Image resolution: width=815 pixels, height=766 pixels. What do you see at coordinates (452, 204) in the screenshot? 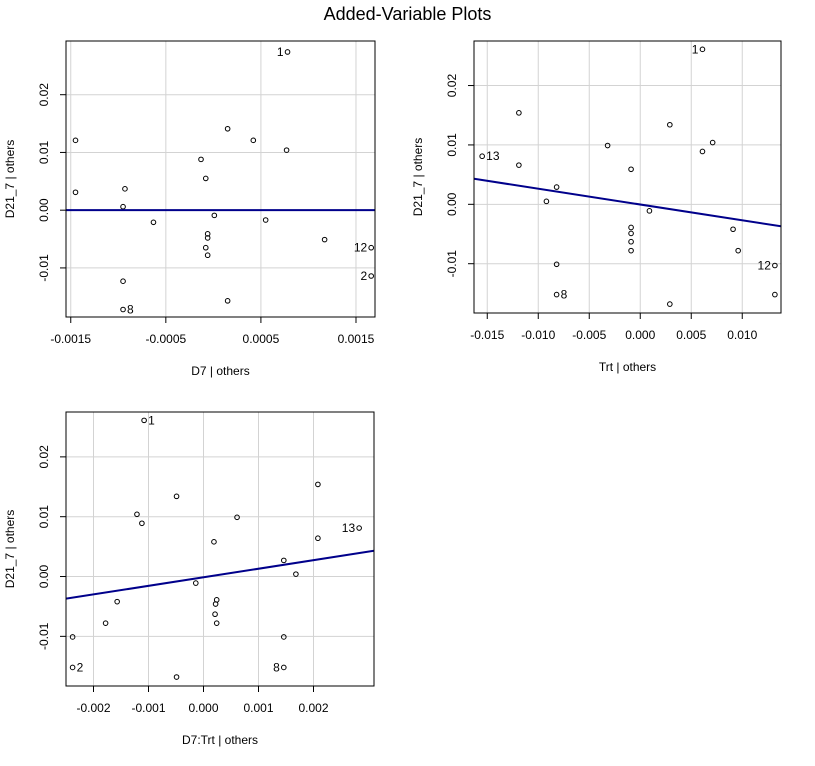
I see `y-tick-label: 0.00` at bounding box center [452, 204].